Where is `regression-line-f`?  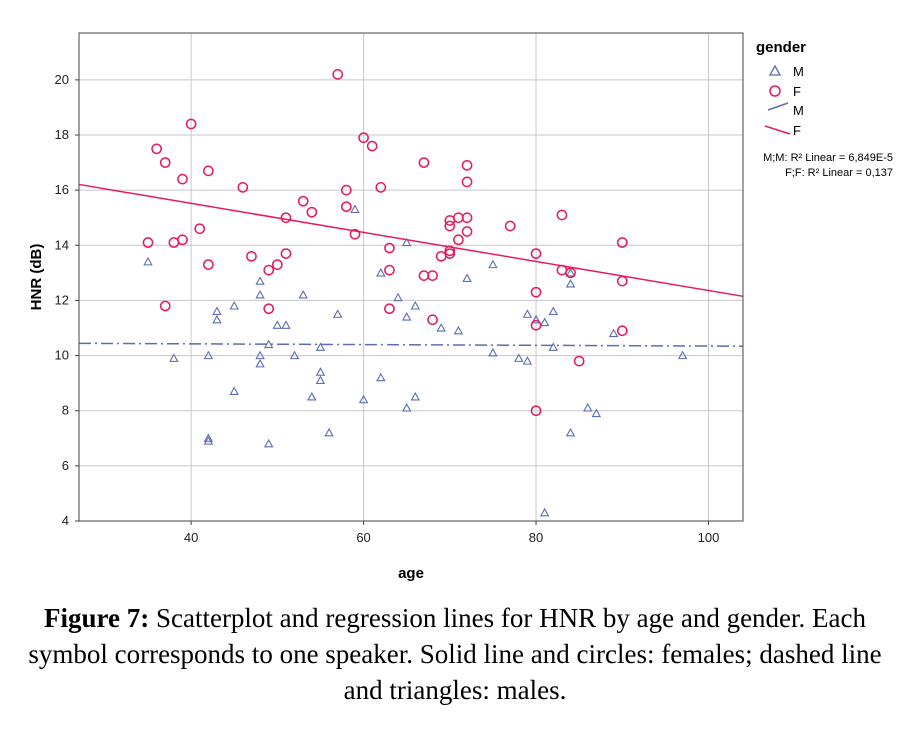 regression-line-f is located at coordinates (411, 240).